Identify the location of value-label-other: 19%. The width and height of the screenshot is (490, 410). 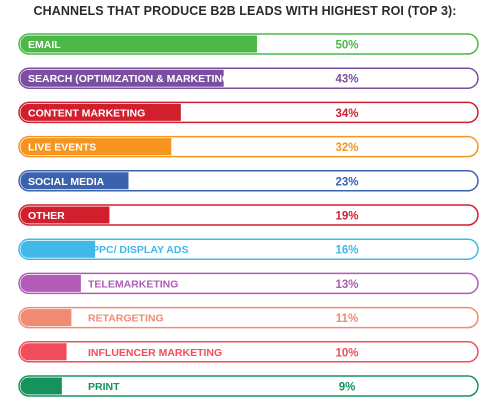
(346, 217).